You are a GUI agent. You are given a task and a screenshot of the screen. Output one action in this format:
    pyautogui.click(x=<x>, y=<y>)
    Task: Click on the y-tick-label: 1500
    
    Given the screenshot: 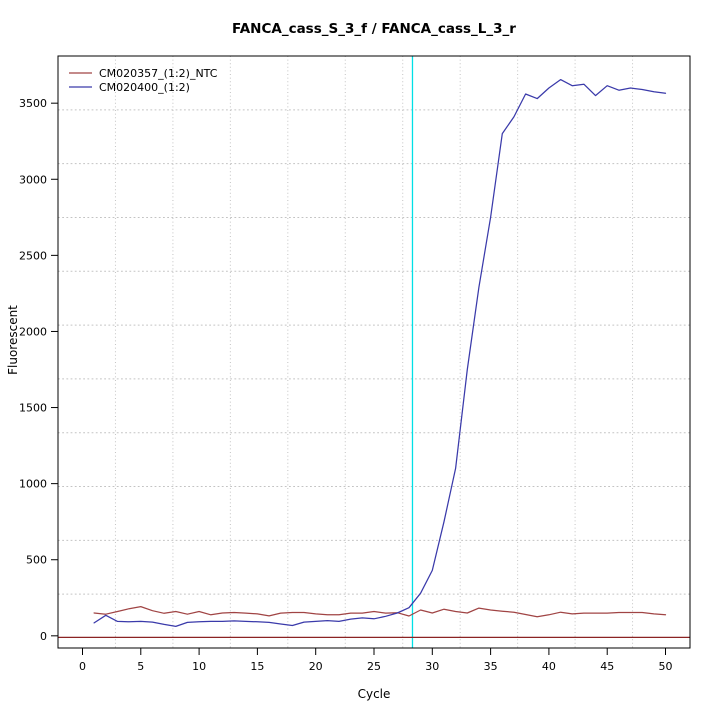 What is the action you would take?
    pyautogui.click(x=33, y=408)
    